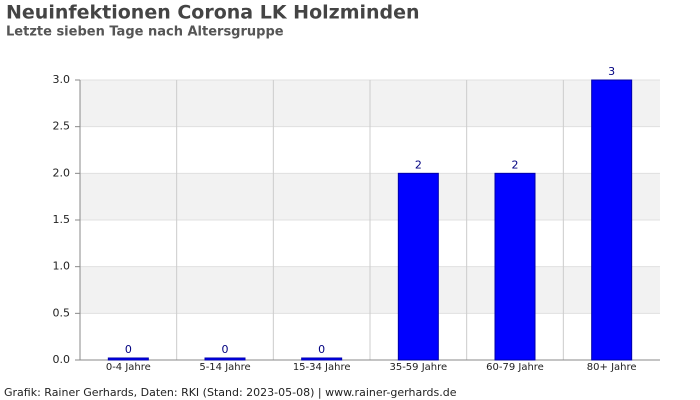 The width and height of the screenshot is (700, 400). I want to click on x-tick-label: 60-79 Jahre, so click(515, 367).